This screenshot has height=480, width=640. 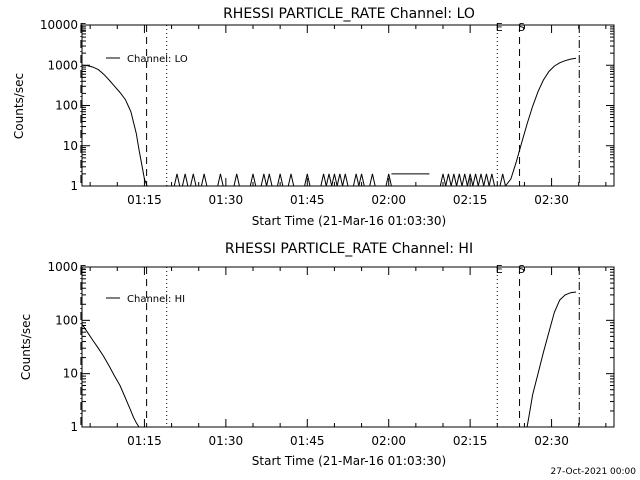 What do you see at coordinates (157, 59) in the screenshot?
I see `legend-label: Channel: LO` at bounding box center [157, 59].